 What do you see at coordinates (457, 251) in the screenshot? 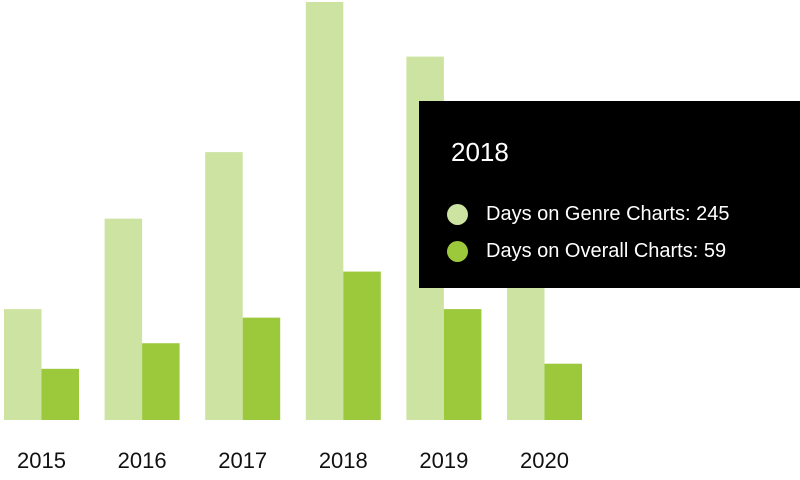
I see `overall-series-dot-icon` at bounding box center [457, 251].